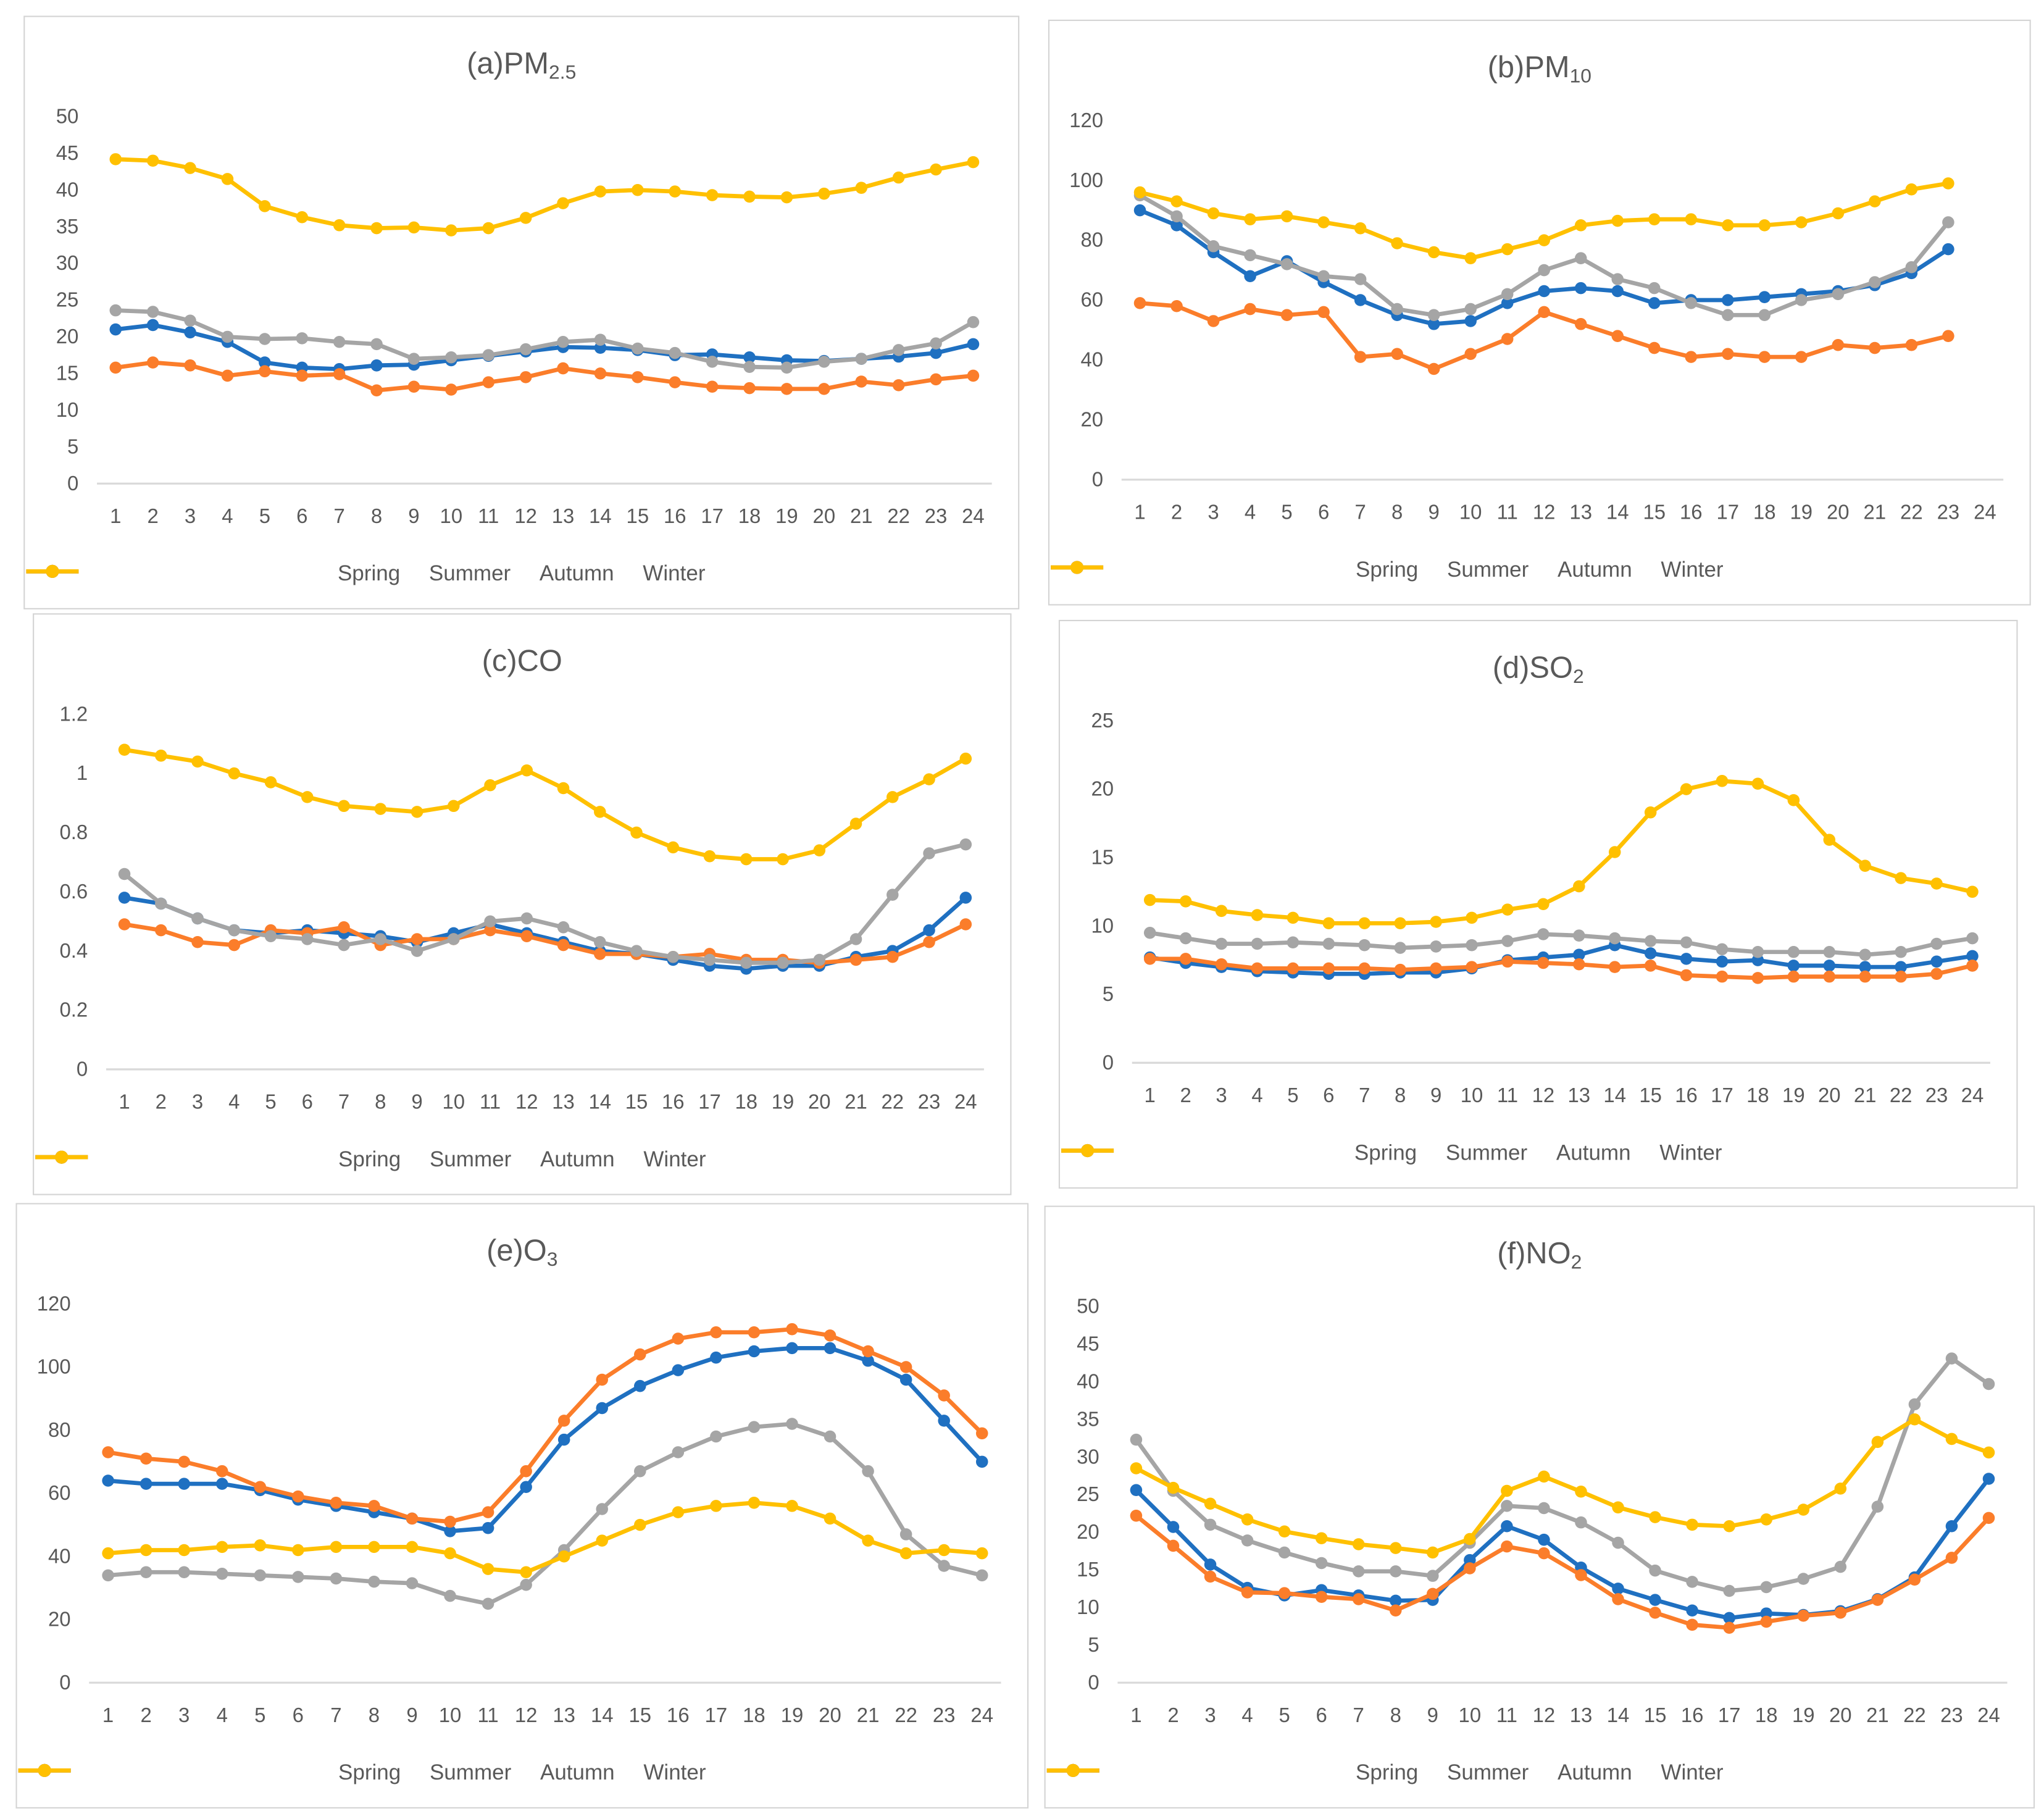  What do you see at coordinates (545, 1538) in the screenshot?
I see `series-line-winter` at bounding box center [545, 1538].